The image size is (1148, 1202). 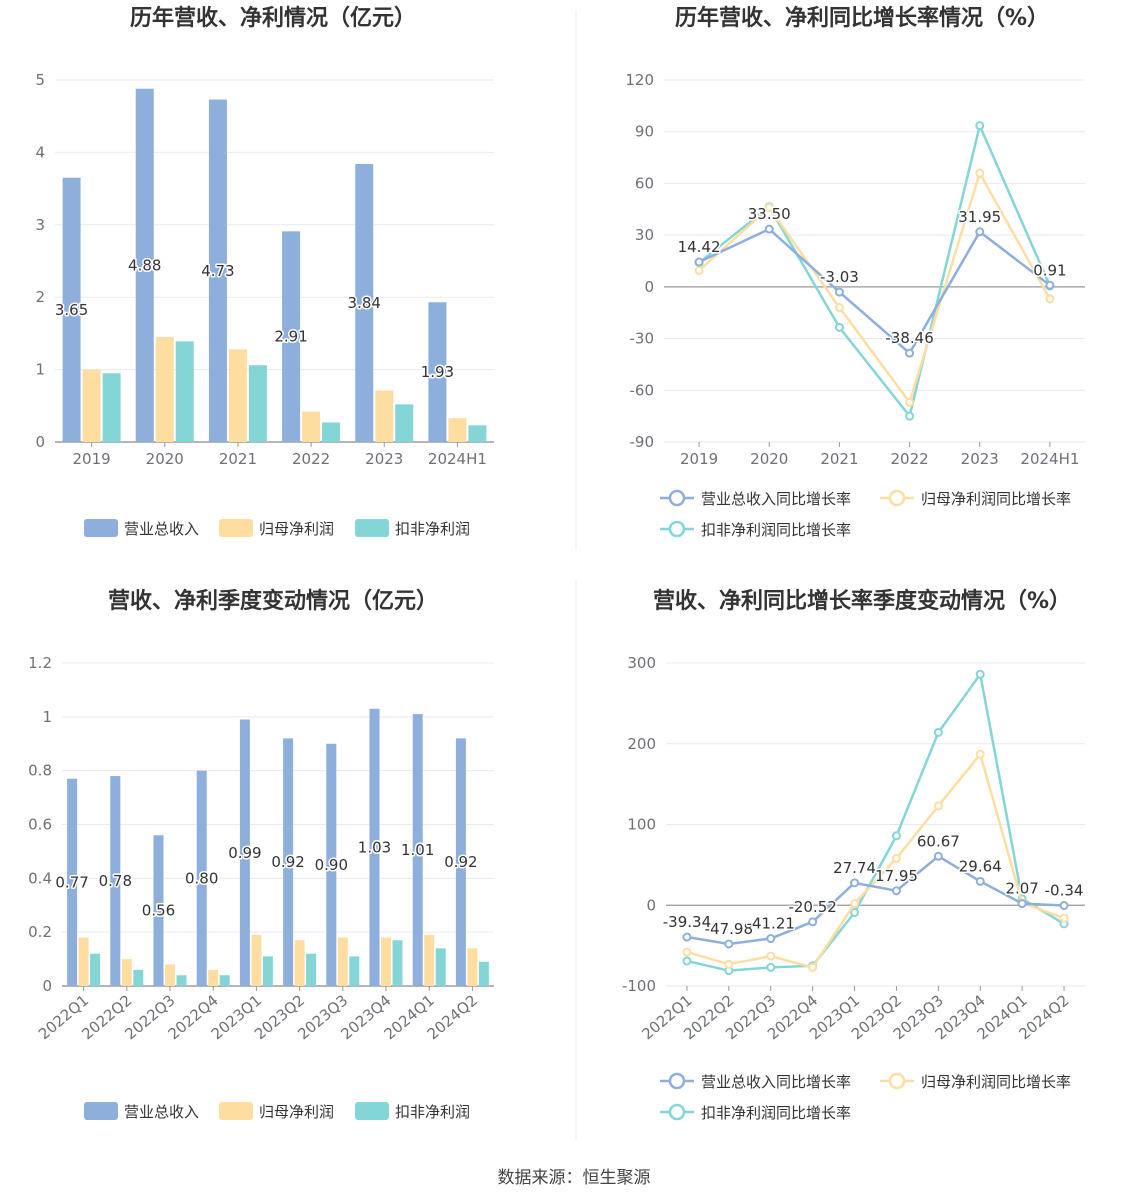 I want to click on data-label: 60.67, so click(x=938, y=841).